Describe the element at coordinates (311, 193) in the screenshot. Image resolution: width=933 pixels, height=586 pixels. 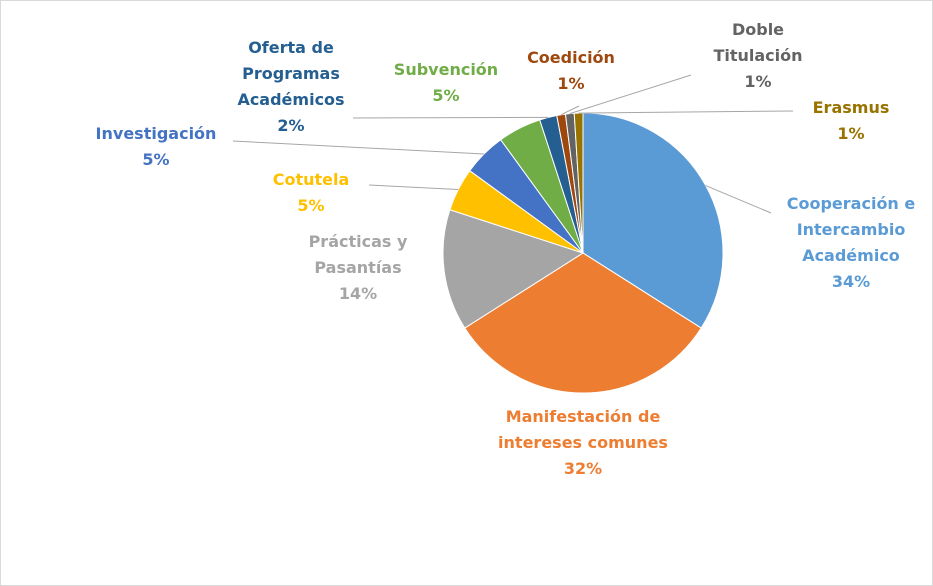
I see `slice-label: Cotutela 5%` at that location.